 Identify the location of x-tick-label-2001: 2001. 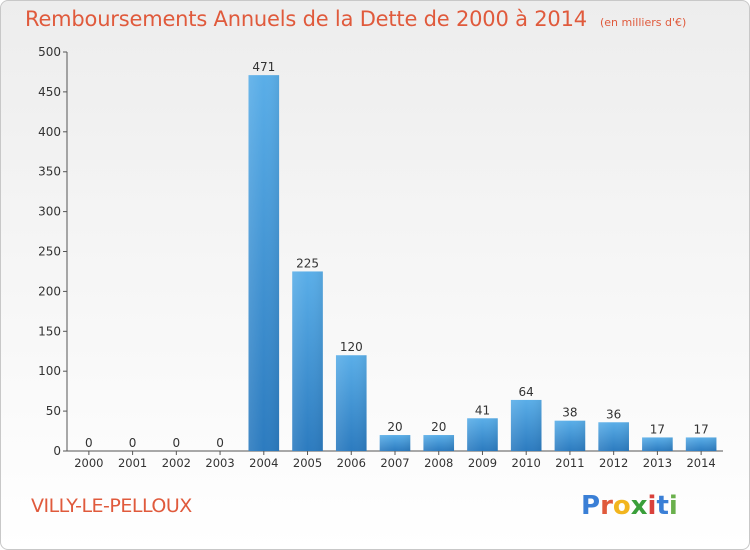
(132, 463).